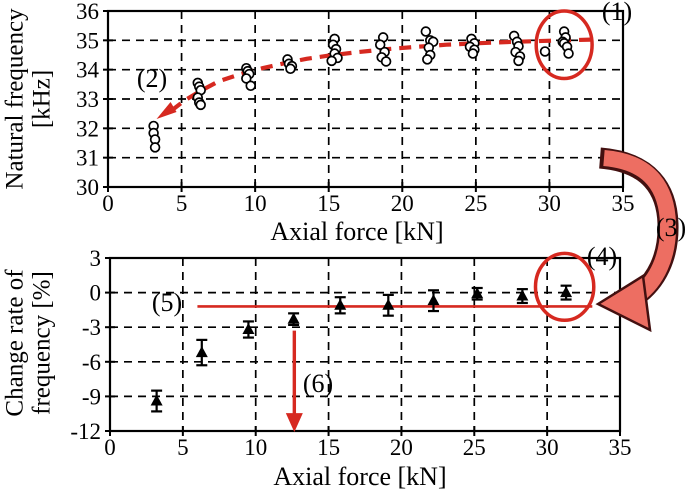  What do you see at coordinates (85, 431) in the screenshot?
I see `svg-text: -12` at bounding box center [85, 431].